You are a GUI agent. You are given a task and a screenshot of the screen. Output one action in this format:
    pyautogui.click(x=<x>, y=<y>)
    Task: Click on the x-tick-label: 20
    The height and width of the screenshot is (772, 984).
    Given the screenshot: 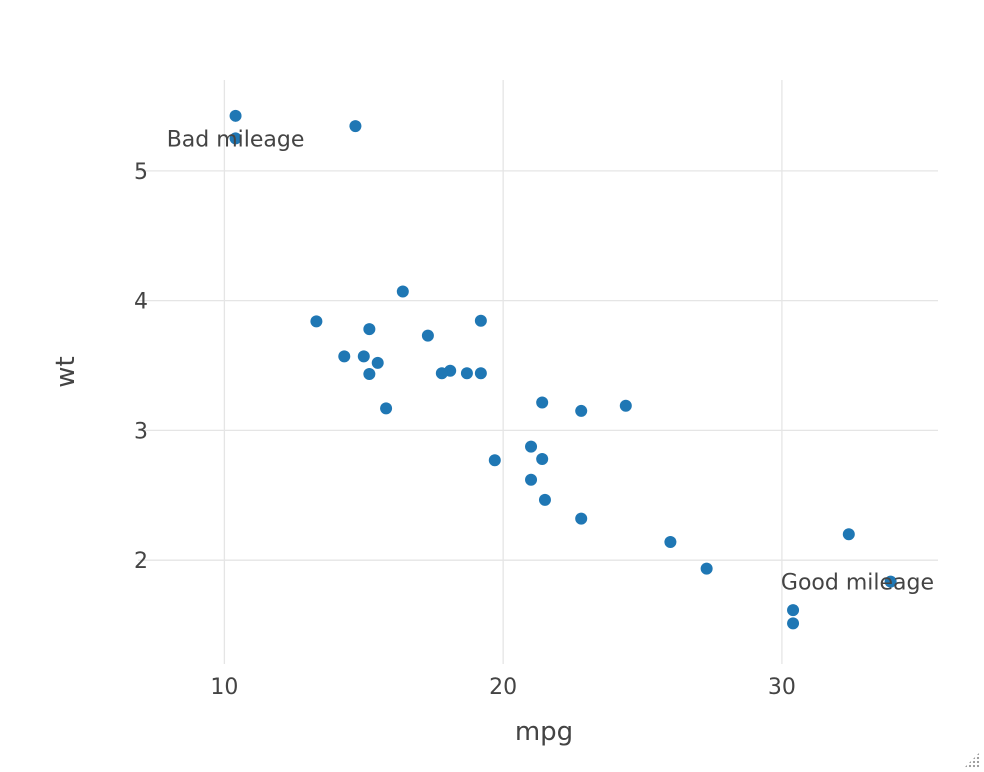 What is the action you would take?
    pyautogui.click(x=503, y=687)
    